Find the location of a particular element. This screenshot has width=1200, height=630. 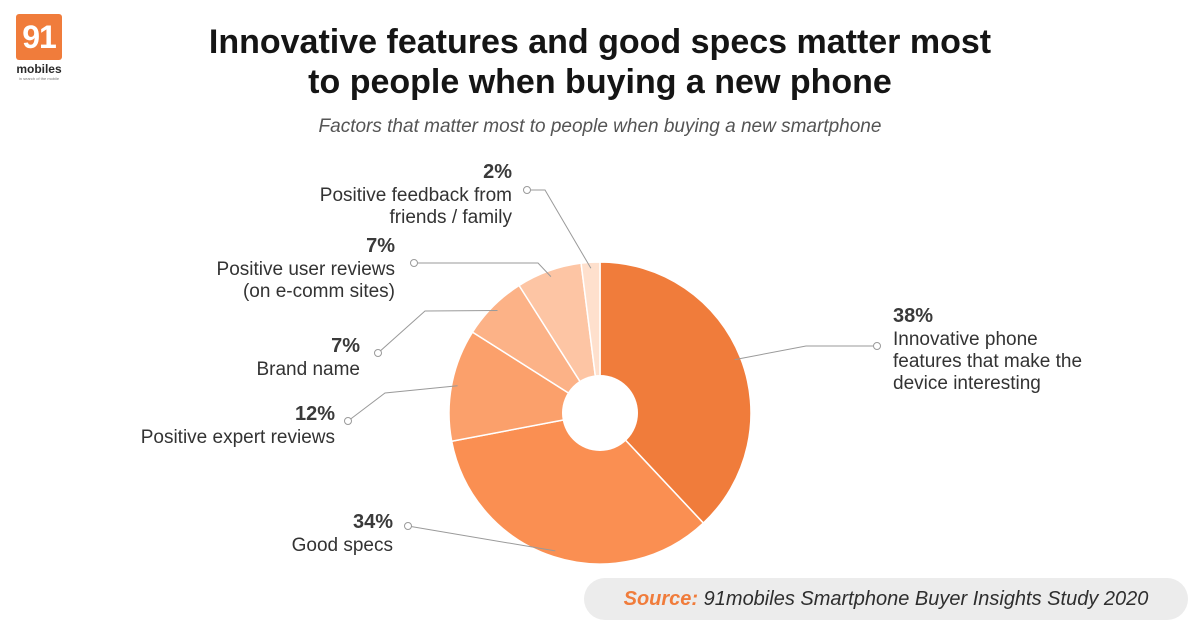

data-label-3: 12% is located at coordinates (315, 414).